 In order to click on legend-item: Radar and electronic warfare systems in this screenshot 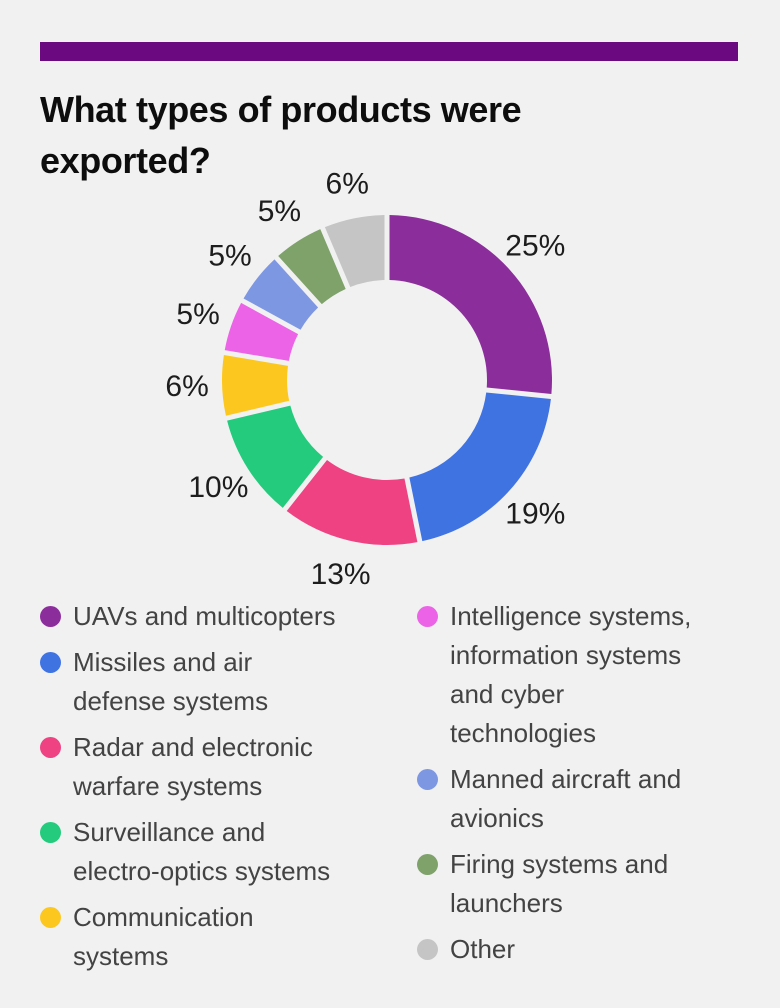, I will do `click(228, 767)`.